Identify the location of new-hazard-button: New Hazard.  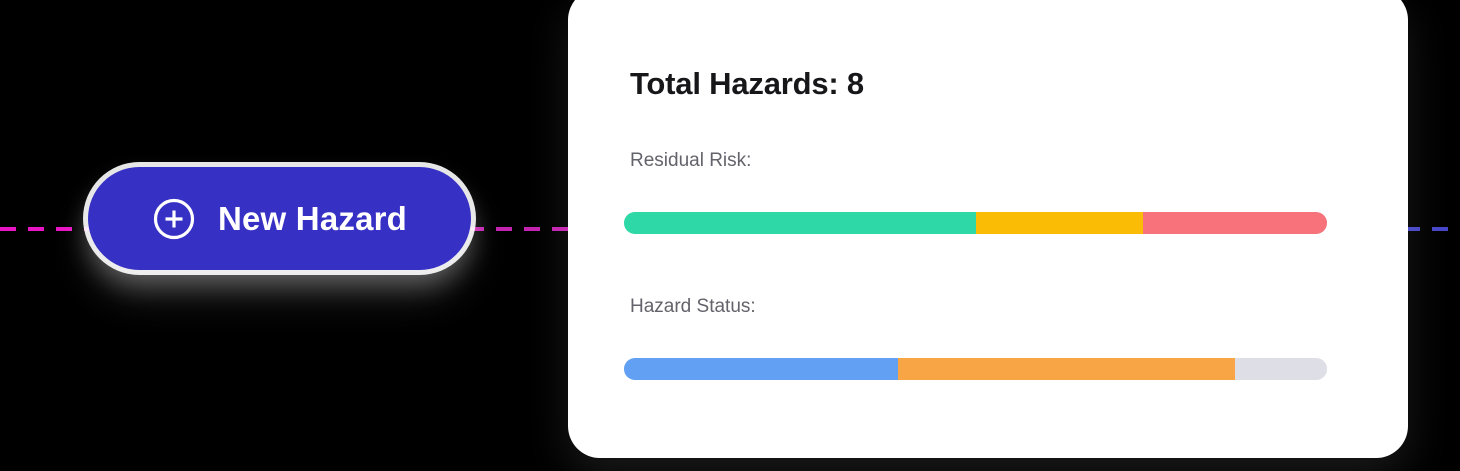
(279, 218).